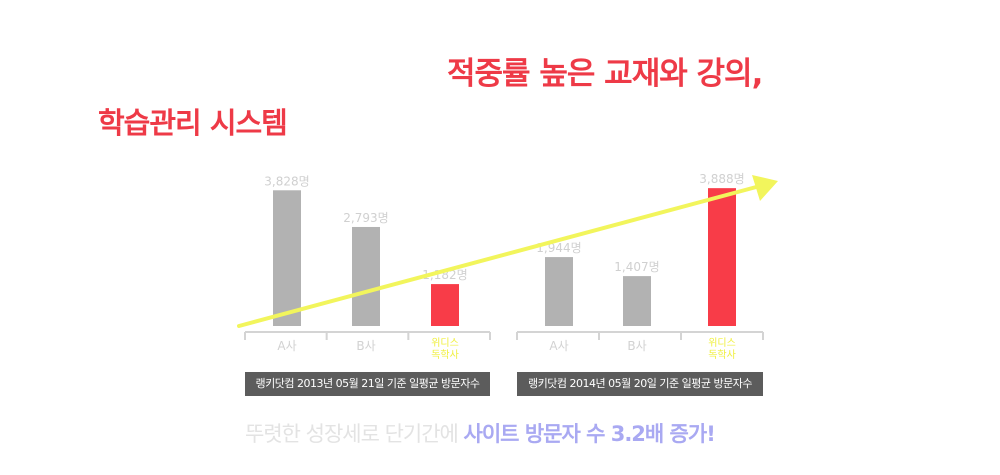  Describe the element at coordinates (367, 384) in the screenshot. I see `chart-2013-caption: 랭키닷컴 2013년 05월 21일 기준 일평균 방문자수` at that location.